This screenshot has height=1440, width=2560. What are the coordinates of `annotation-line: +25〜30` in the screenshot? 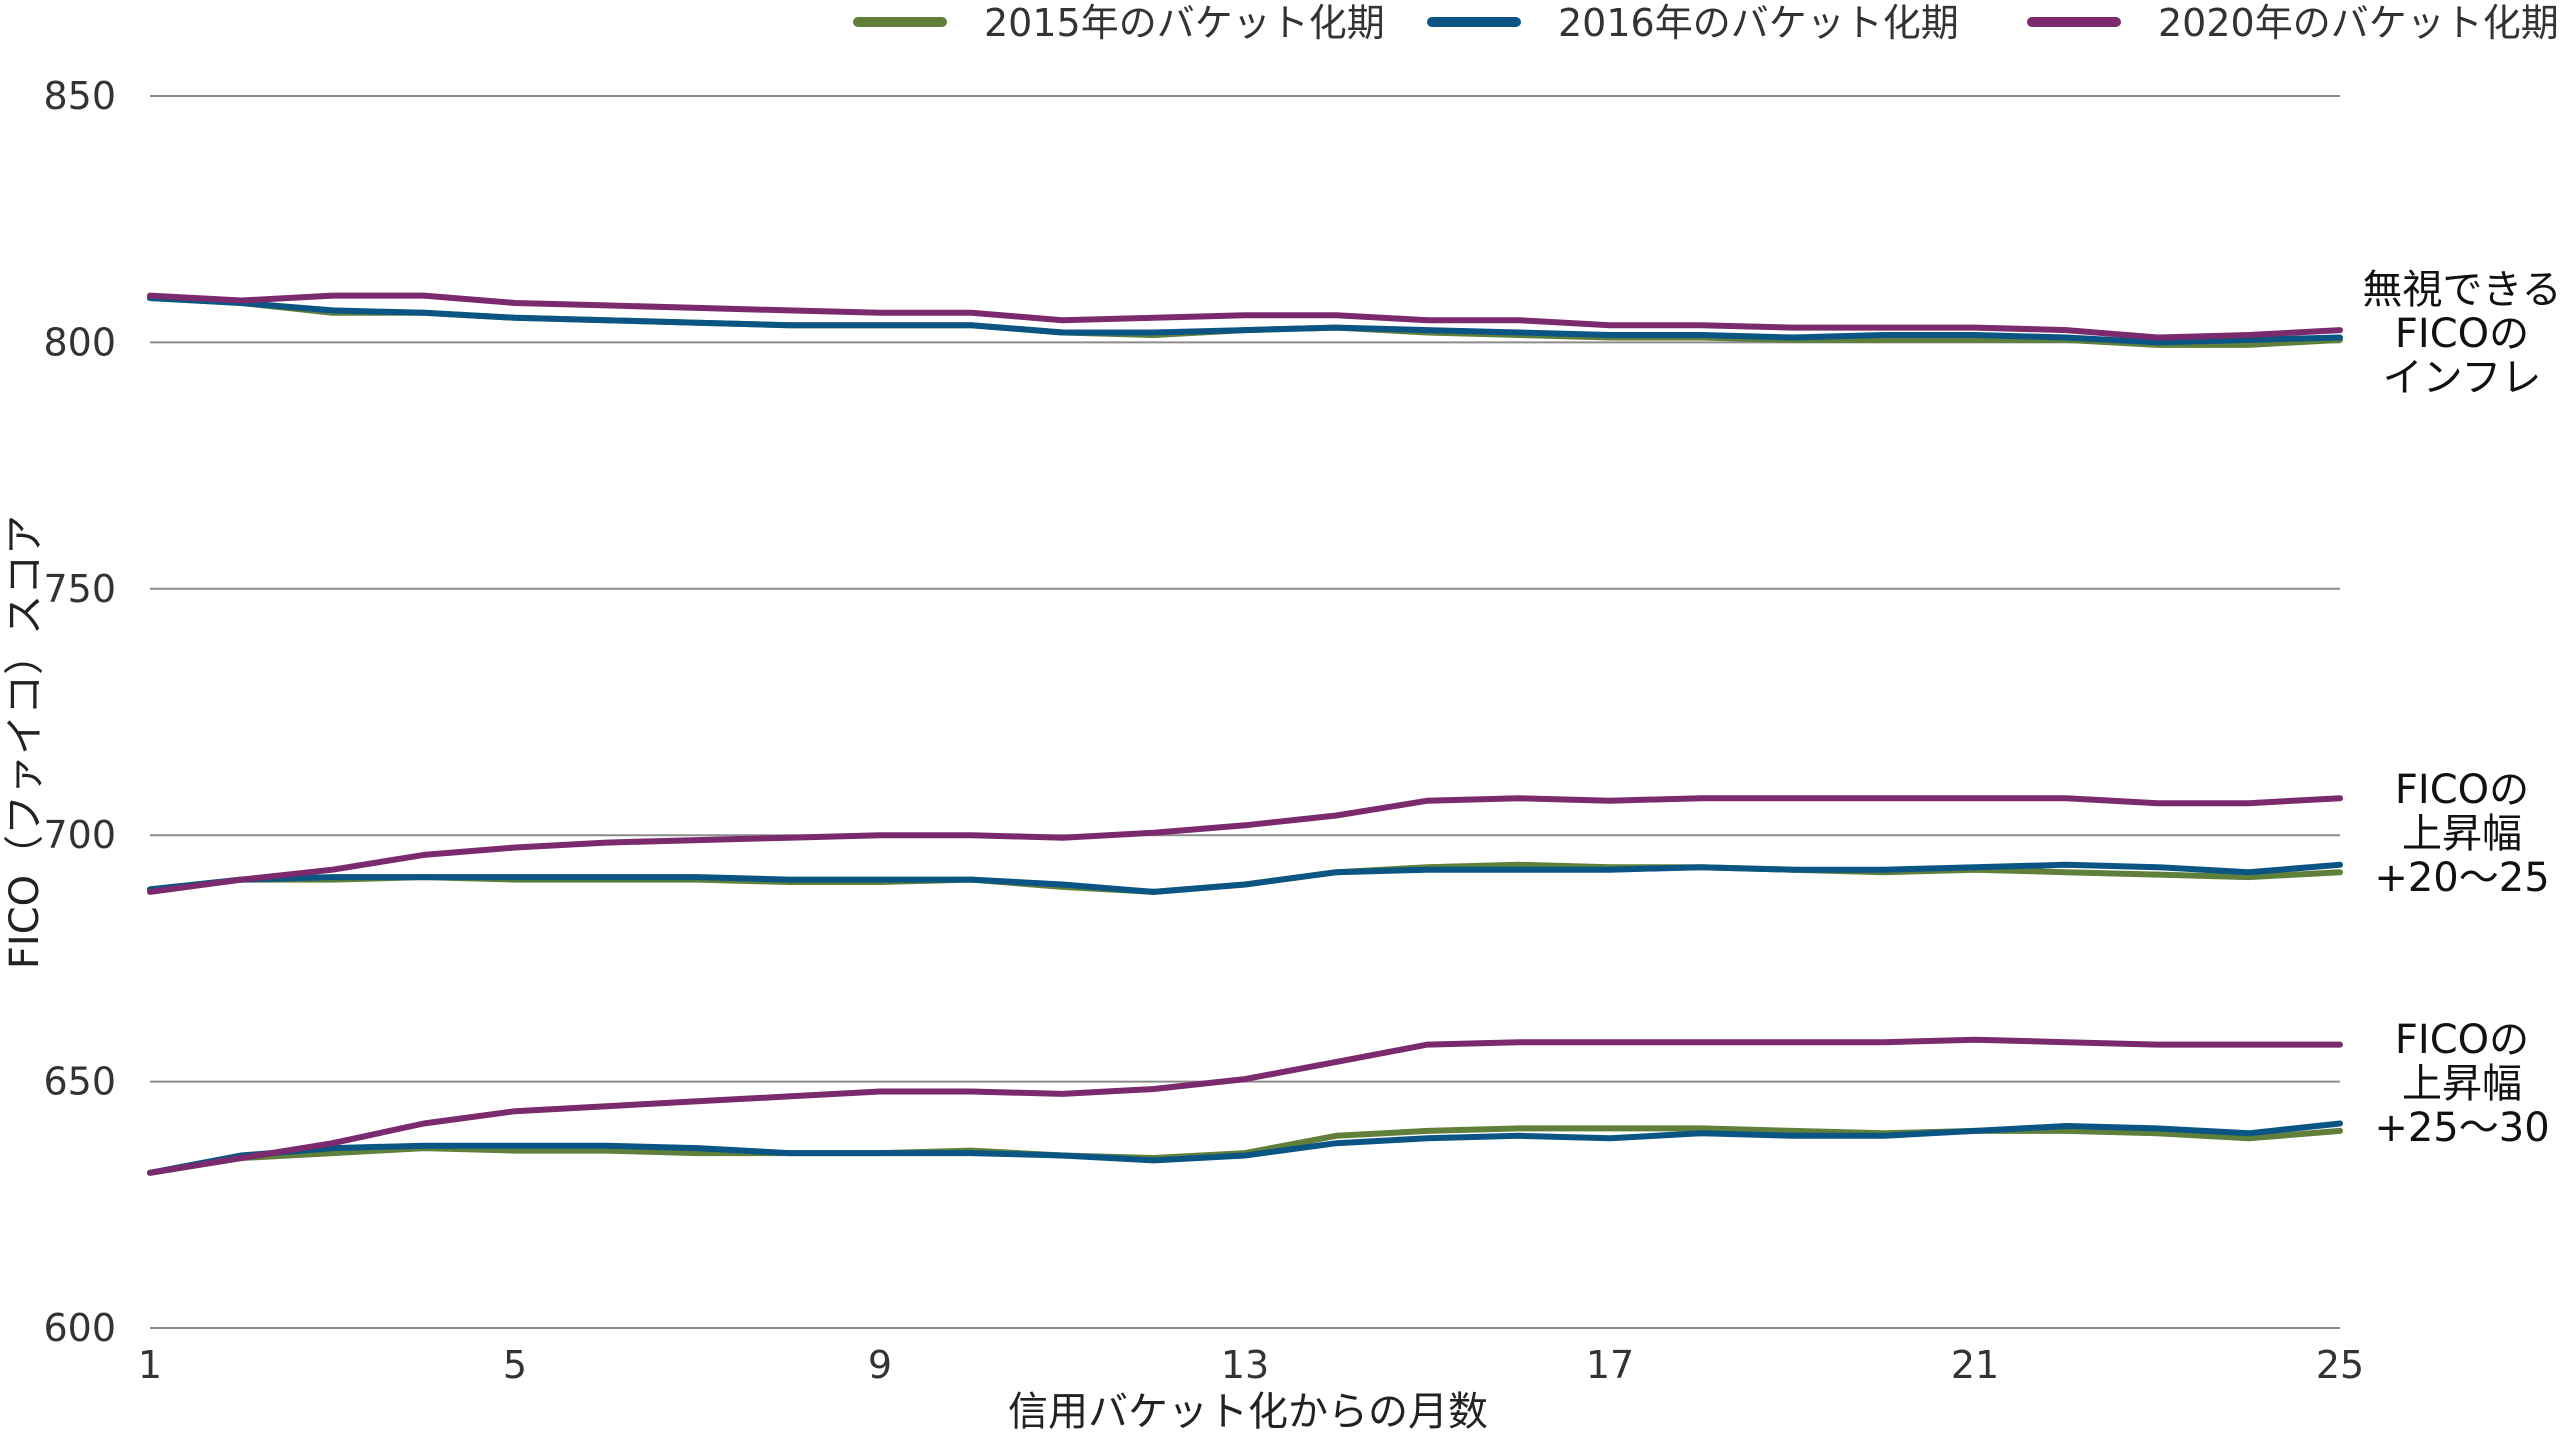 It's located at (2461, 1128).